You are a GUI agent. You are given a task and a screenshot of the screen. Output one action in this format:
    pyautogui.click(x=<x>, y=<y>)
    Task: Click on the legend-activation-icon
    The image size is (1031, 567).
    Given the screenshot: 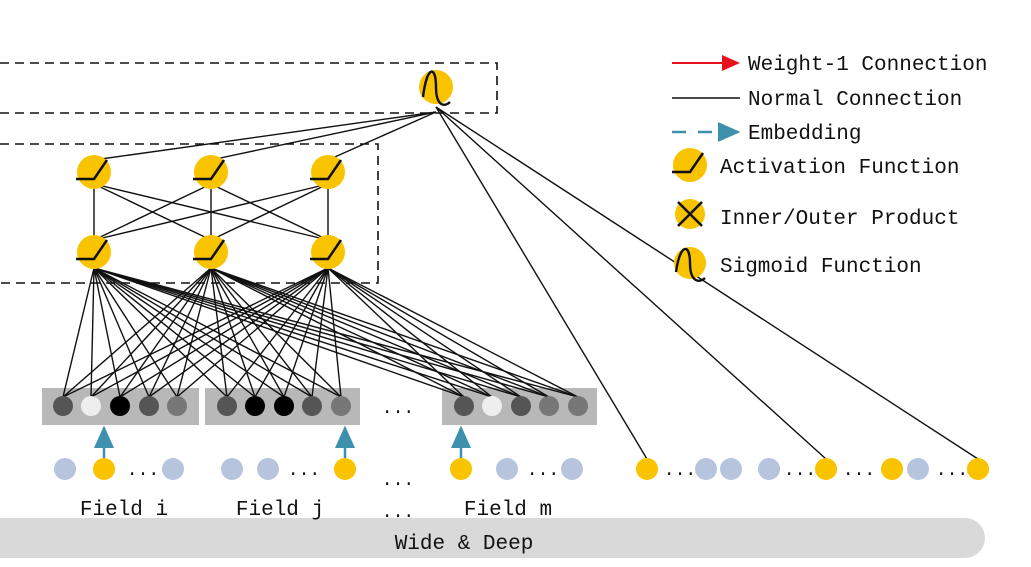 What is the action you would take?
    pyautogui.click(x=689, y=165)
    